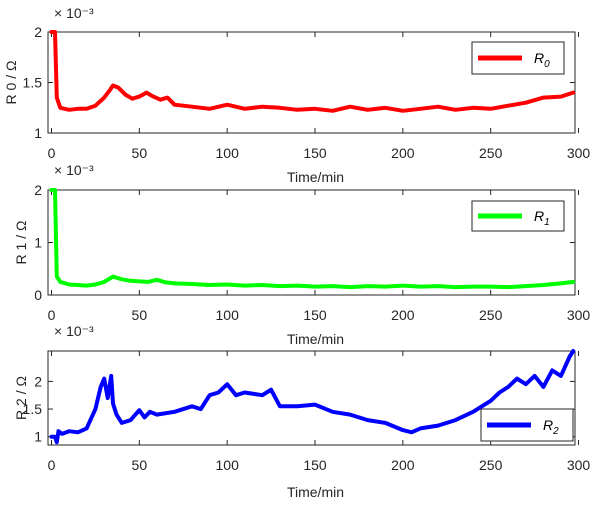 The width and height of the screenshot is (608, 510). I want to click on y-axis-label: R 1 / Ω, so click(21, 243).